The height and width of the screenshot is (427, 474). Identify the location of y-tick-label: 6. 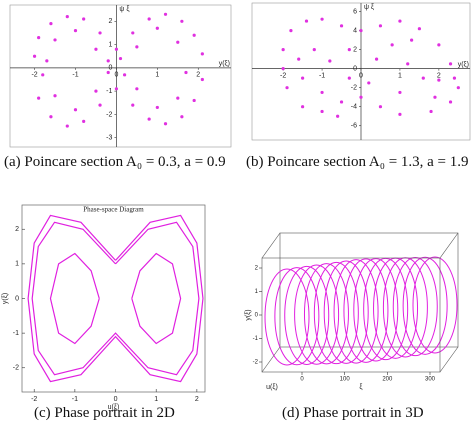
(355, 11).